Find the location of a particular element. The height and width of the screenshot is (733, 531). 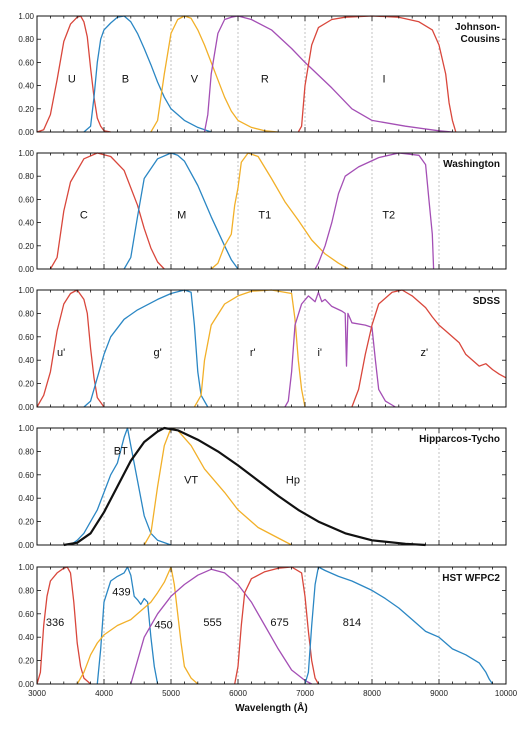

system-label: Washington is located at coordinates (471, 164).